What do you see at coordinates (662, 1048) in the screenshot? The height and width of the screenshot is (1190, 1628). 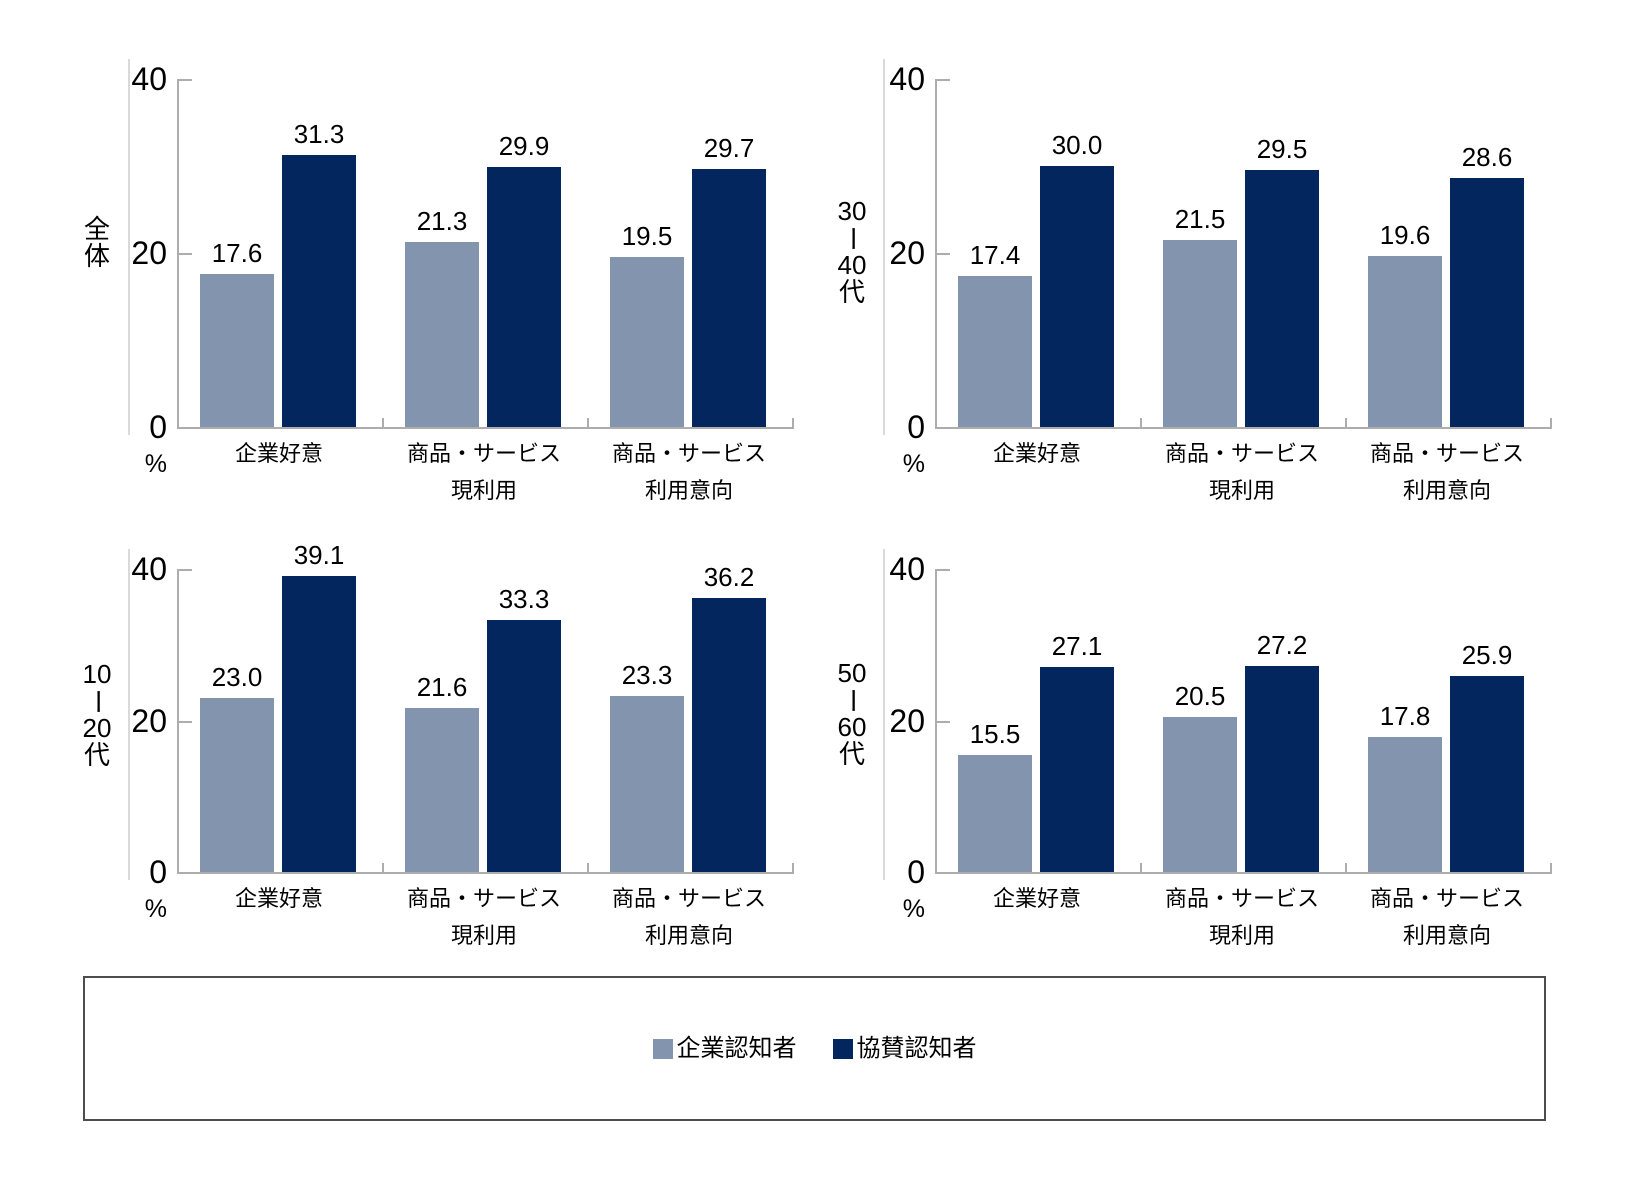 I see `legend-swatch-series1-icon` at bounding box center [662, 1048].